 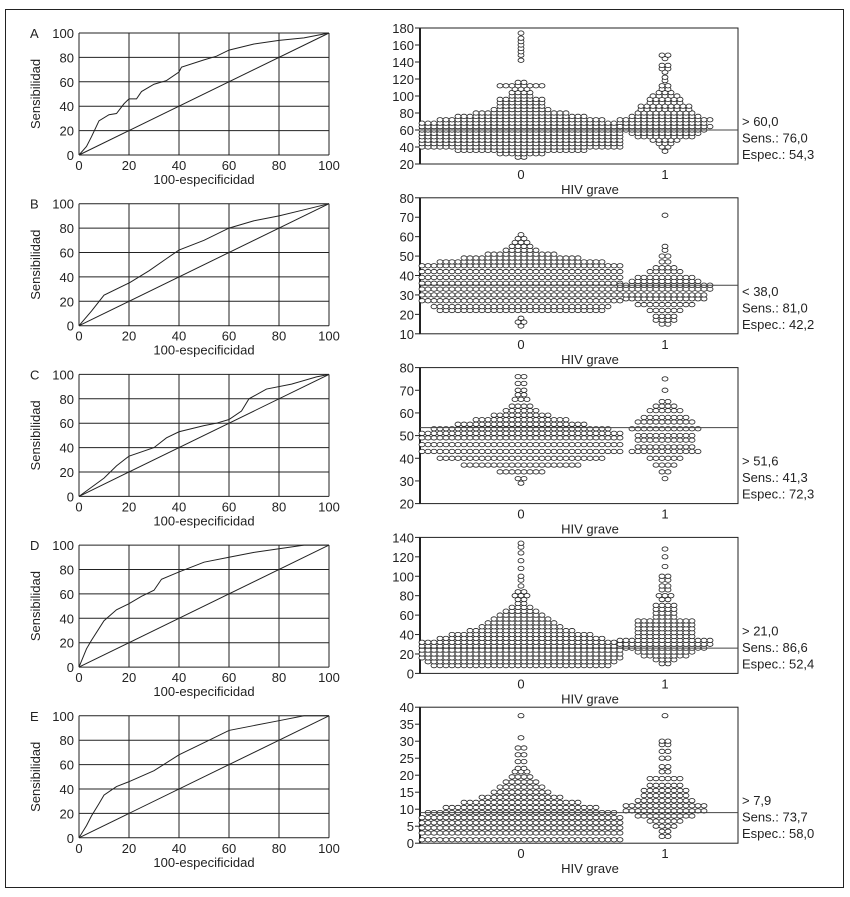 What do you see at coordinates (204, 606) in the screenshot?
I see `roc-reference-diagonal` at bounding box center [204, 606].